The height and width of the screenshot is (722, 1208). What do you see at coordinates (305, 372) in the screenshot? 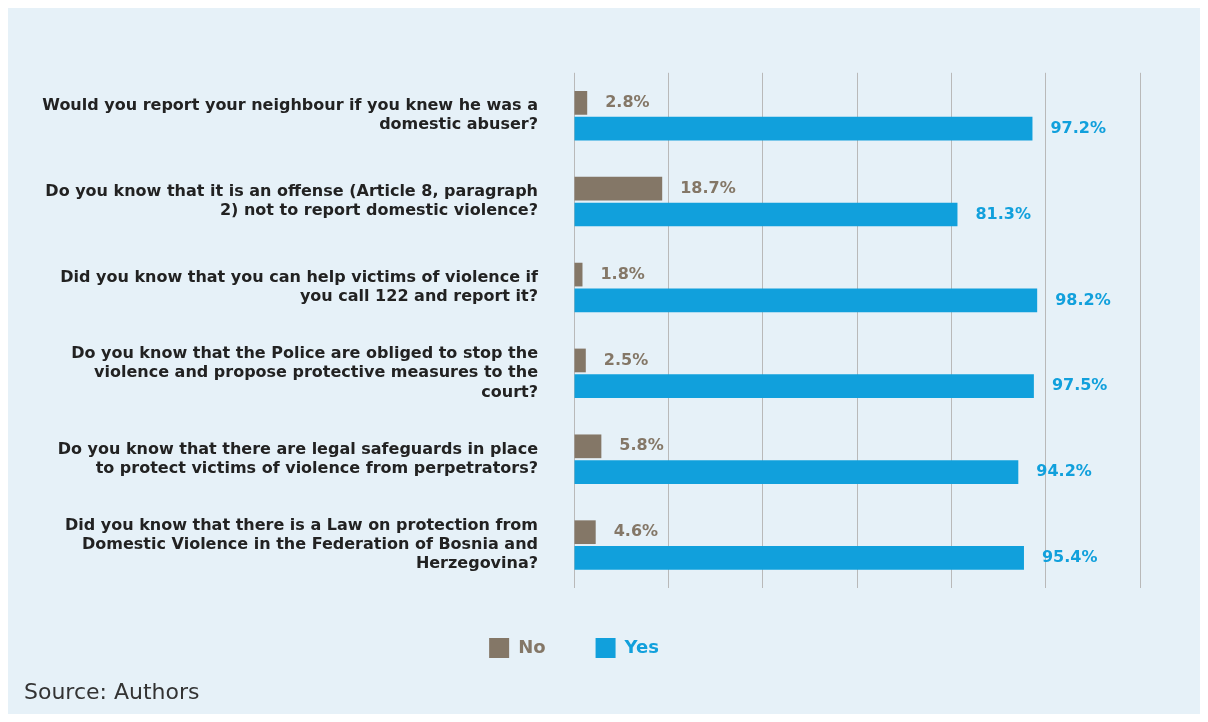
I see `y-tick-label: Do you know that the Police are obliged to stop the violence and propose protective measures to the court?` at bounding box center [305, 372].